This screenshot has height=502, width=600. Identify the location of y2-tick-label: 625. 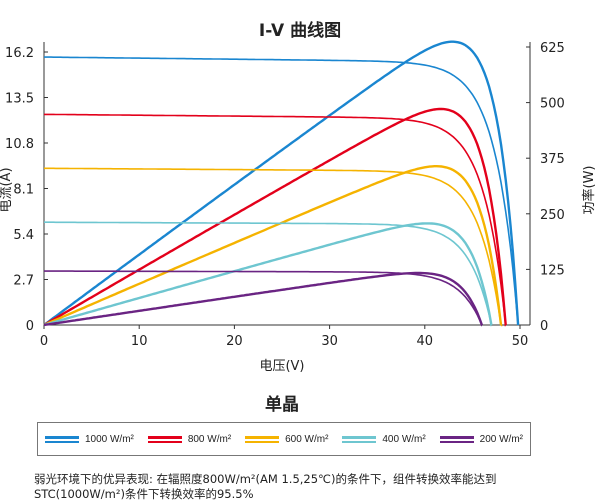
(552, 48).